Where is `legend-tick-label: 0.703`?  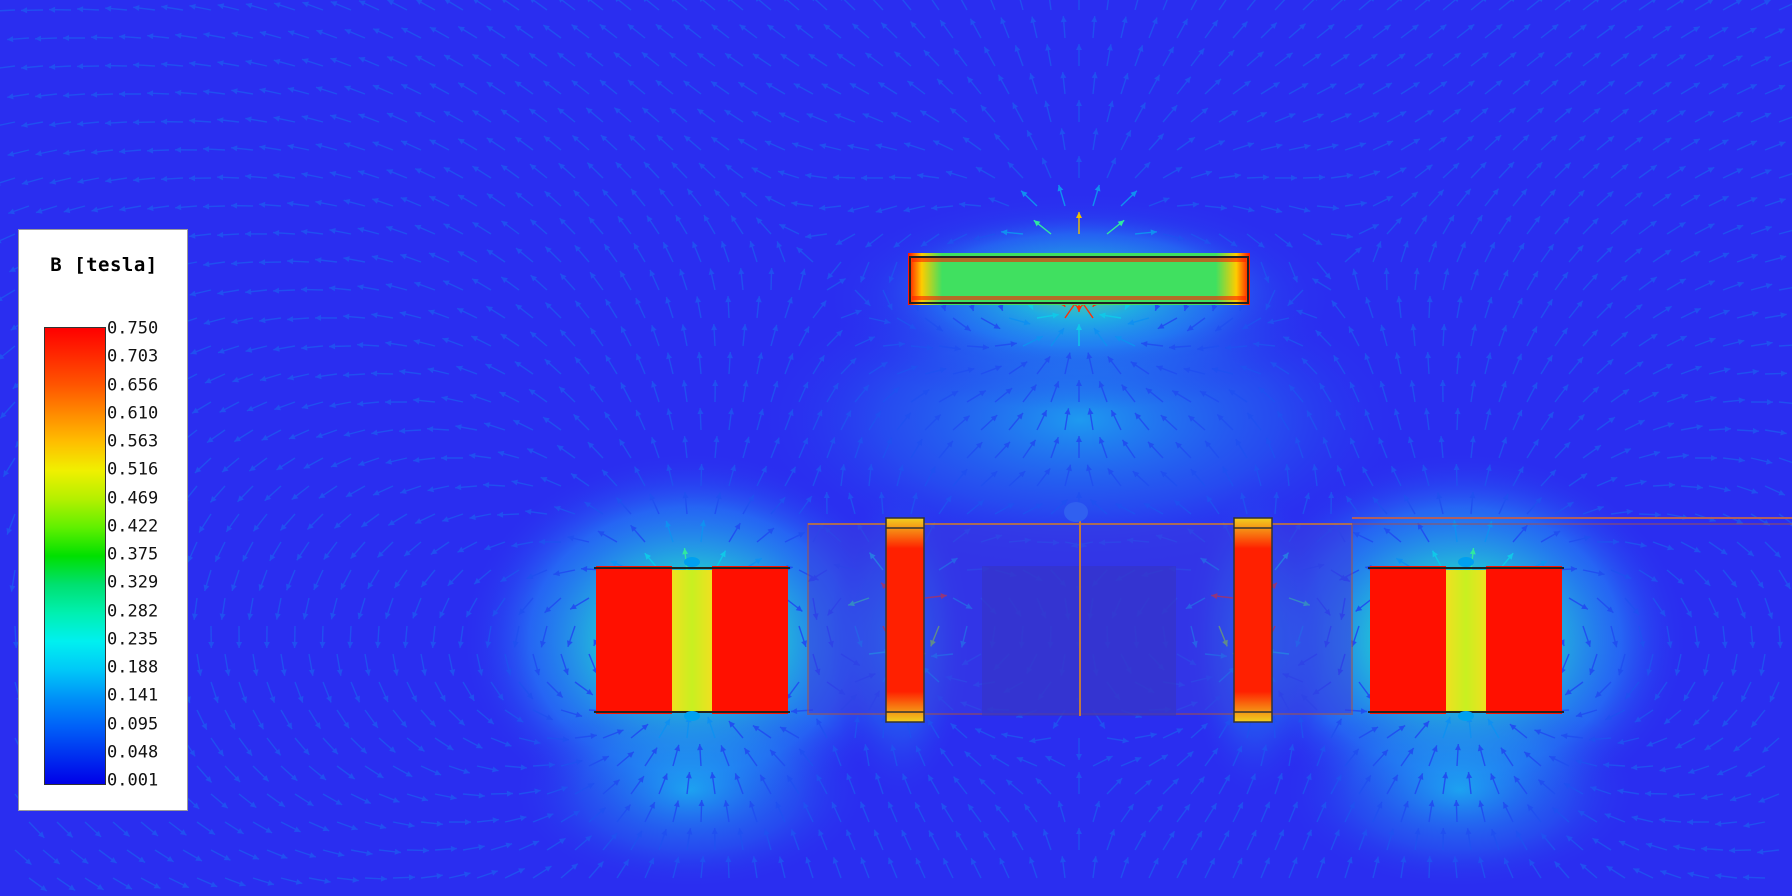 legend-tick-label: 0.703 is located at coordinates (133, 356).